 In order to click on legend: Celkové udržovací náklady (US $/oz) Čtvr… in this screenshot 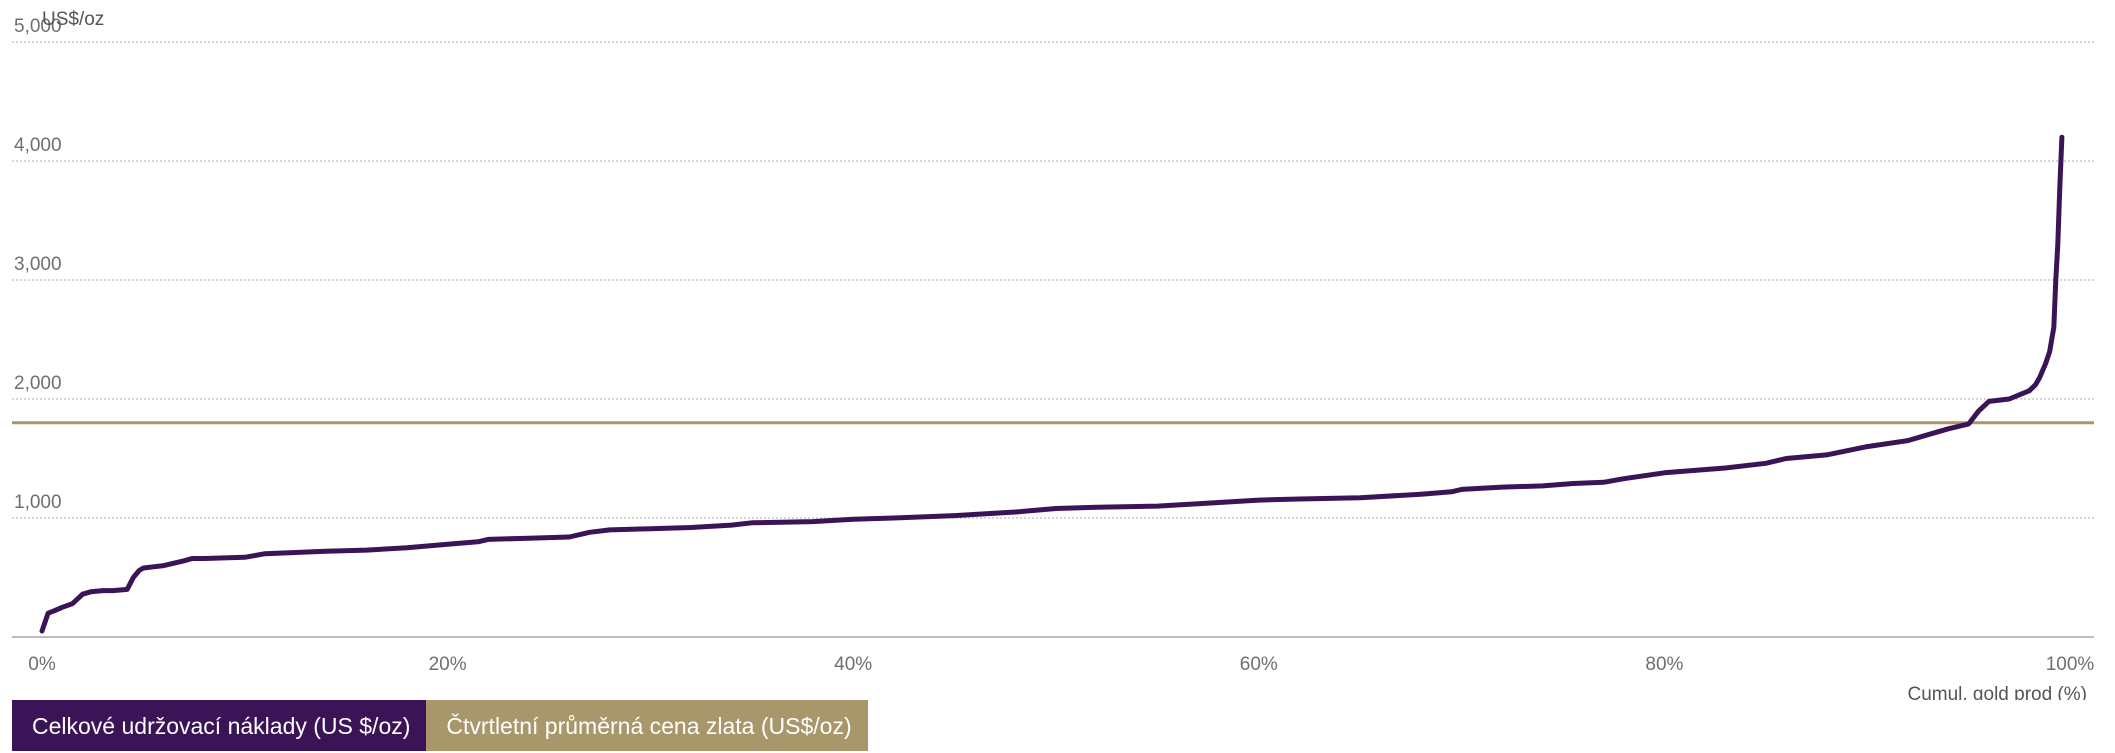, I will do `click(440, 725)`.